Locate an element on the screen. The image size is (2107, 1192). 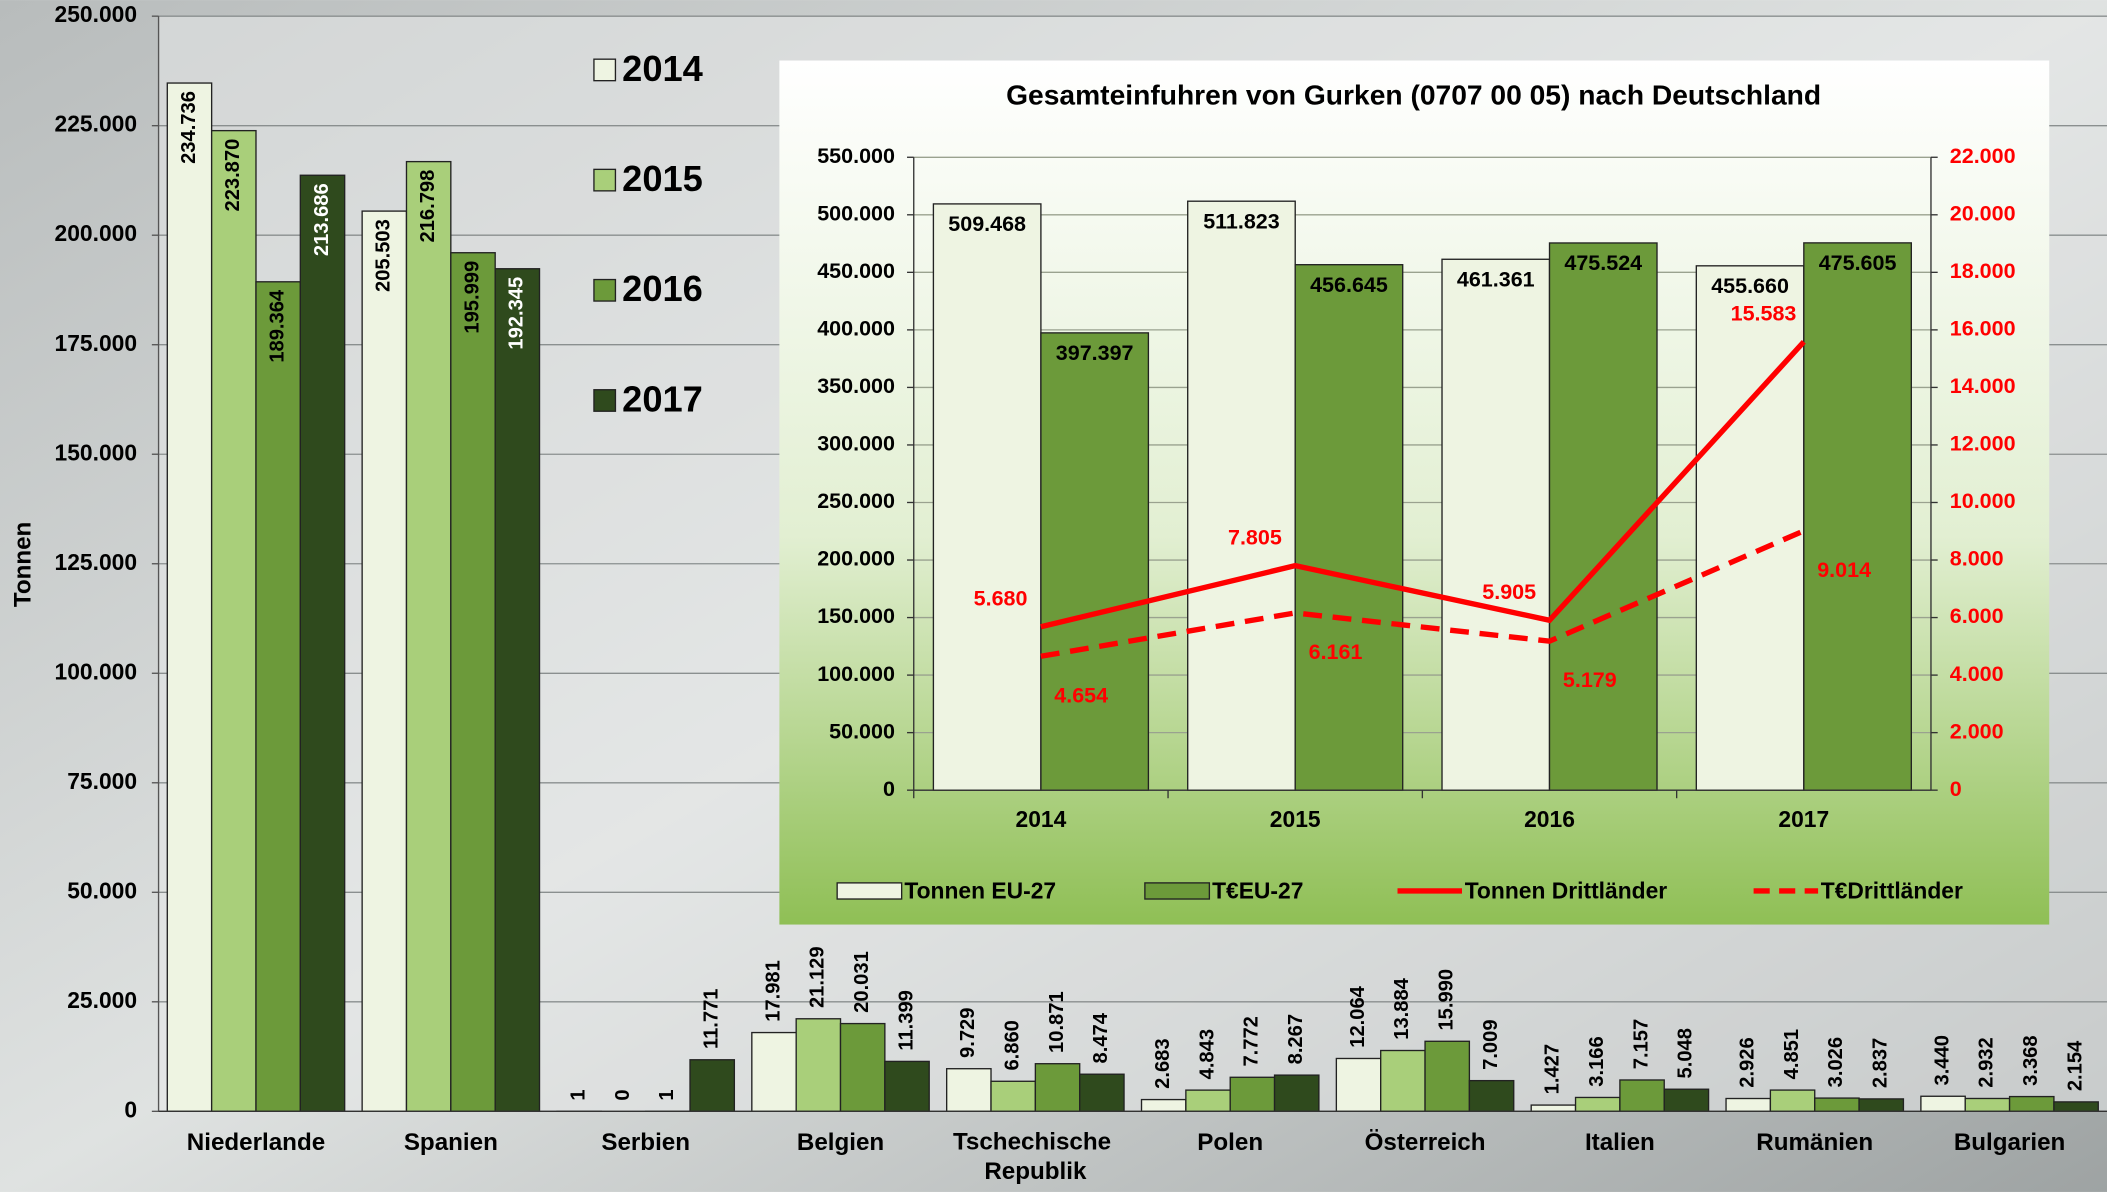
y-tick-label: 300.000 is located at coordinates (856, 444).